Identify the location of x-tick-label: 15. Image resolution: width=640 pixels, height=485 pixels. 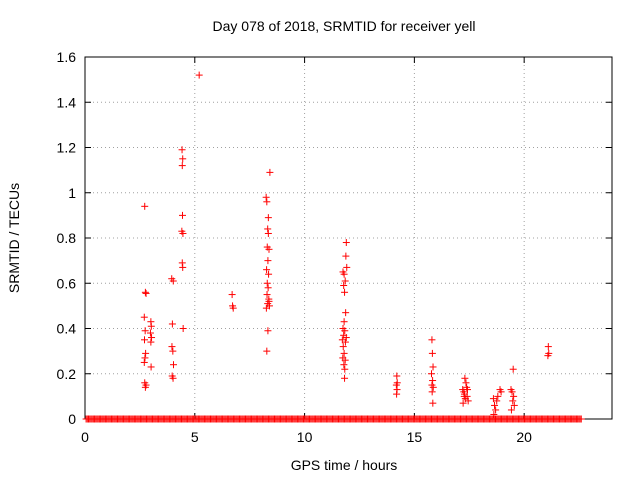
(415, 437).